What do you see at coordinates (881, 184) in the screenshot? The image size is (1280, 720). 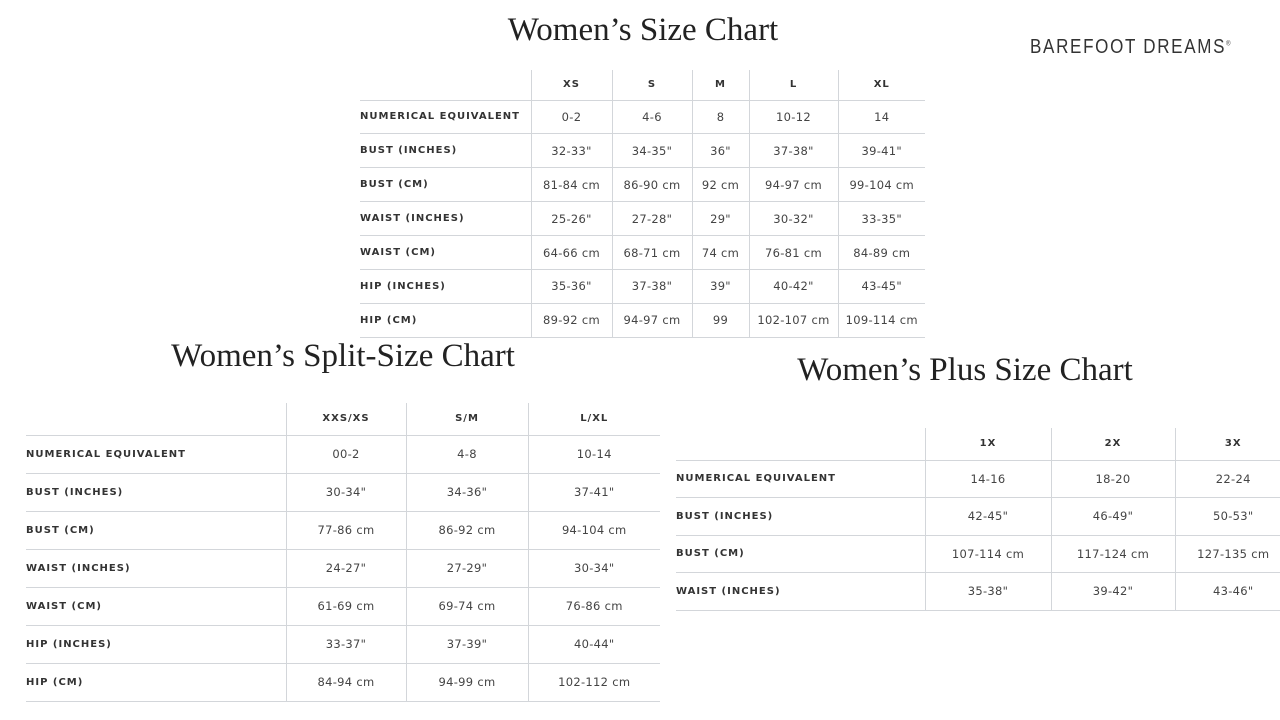 I see `table-cell: 99-104 cm` at bounding box center [881, 184].